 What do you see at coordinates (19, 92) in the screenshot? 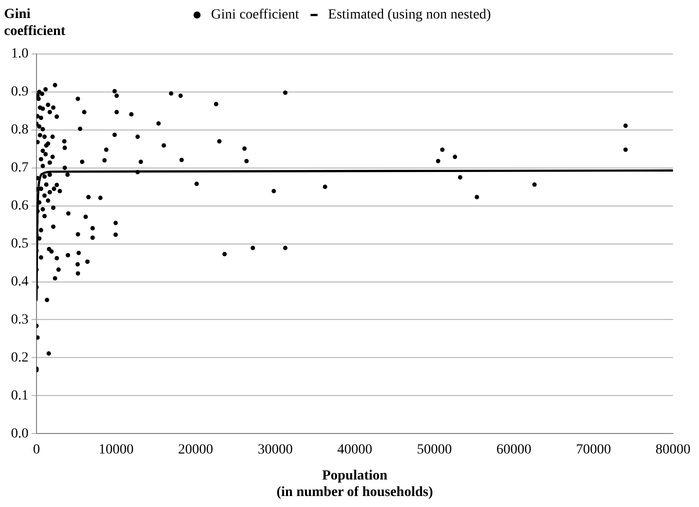
I see `y-tick-label: 0.9` at bounding box center [19, 92].